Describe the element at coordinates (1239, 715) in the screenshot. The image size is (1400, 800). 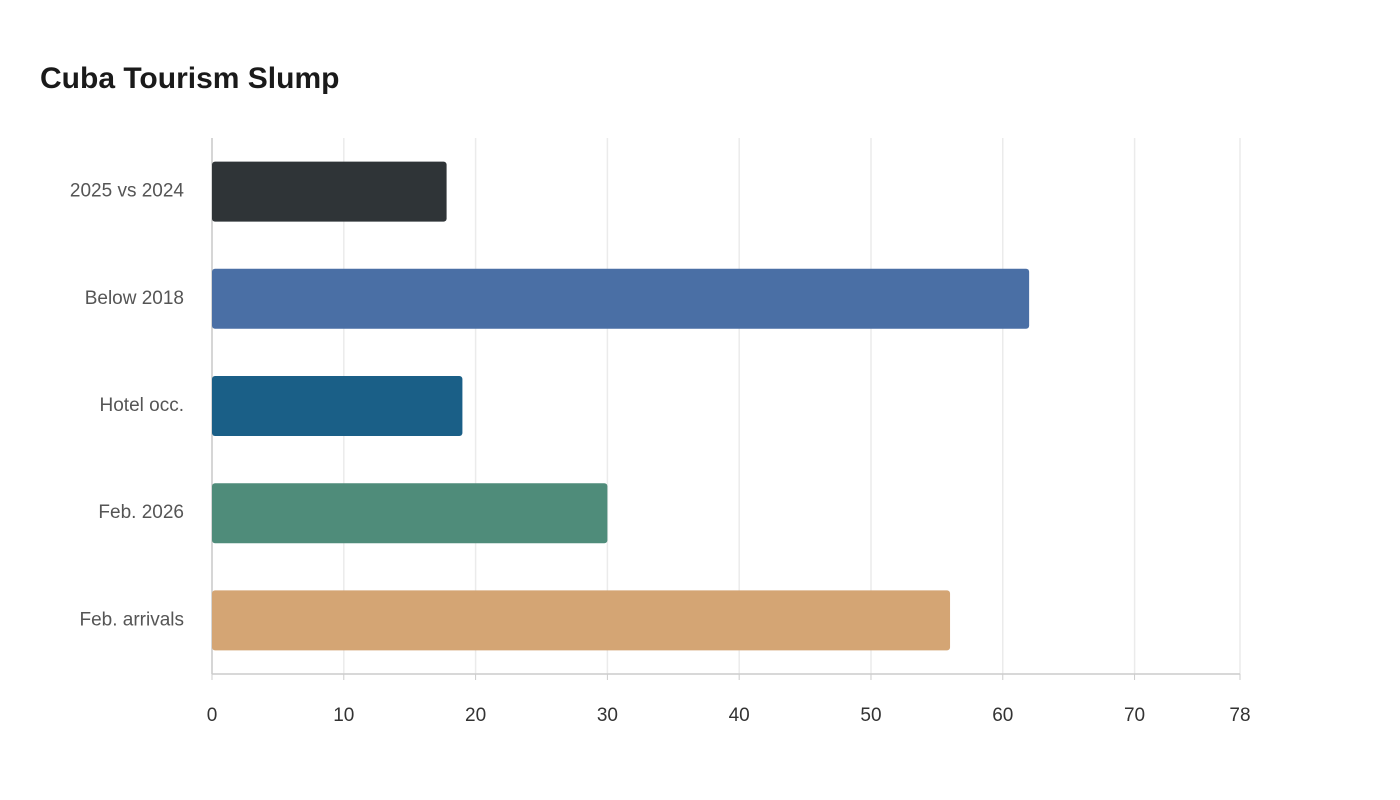
I see `x-tick-label: 78` at that location.